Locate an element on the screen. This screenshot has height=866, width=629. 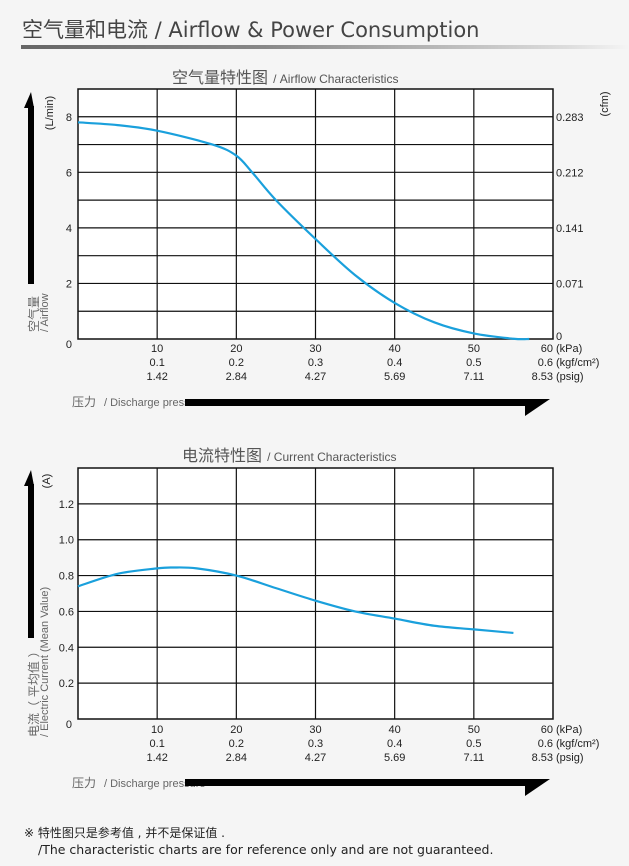
chart1-x-tick-label-psig: 5.69 is located at coordinates (394, 377).